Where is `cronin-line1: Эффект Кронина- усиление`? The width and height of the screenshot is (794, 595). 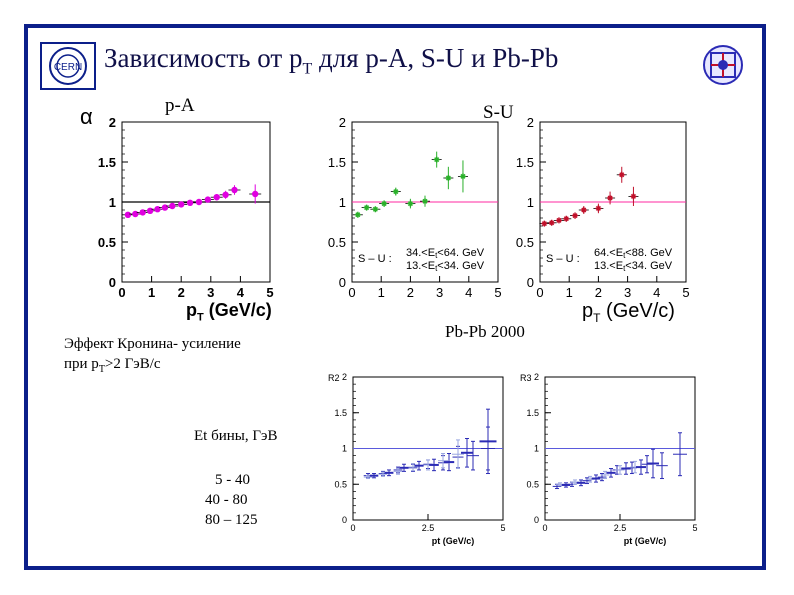 cronin-line1: Эффект Кронина- усиление is located at coordinates (152, 344).